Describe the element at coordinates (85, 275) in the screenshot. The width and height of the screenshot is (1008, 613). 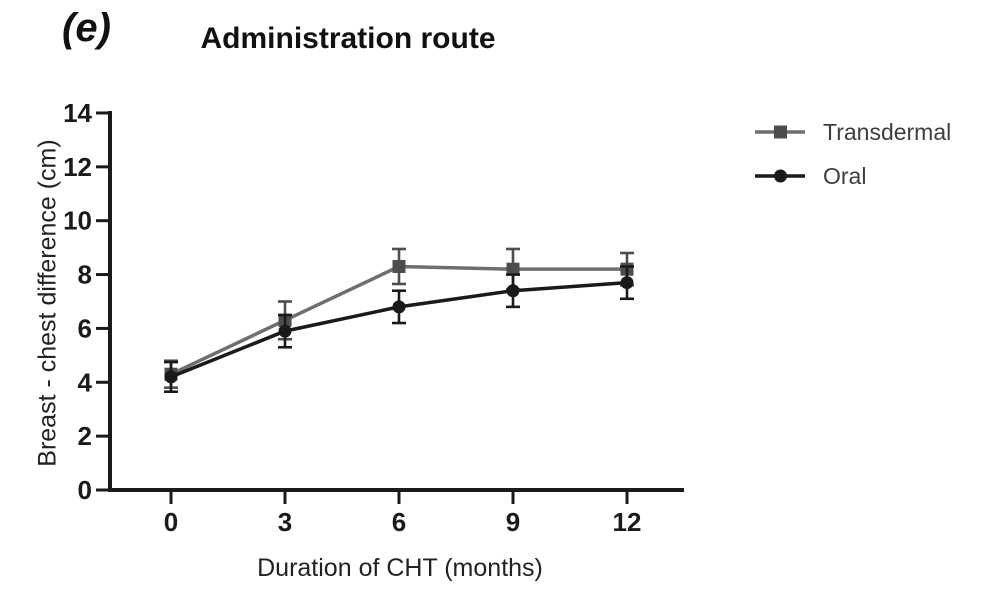
I see `y-tick-label: 8` at that location.